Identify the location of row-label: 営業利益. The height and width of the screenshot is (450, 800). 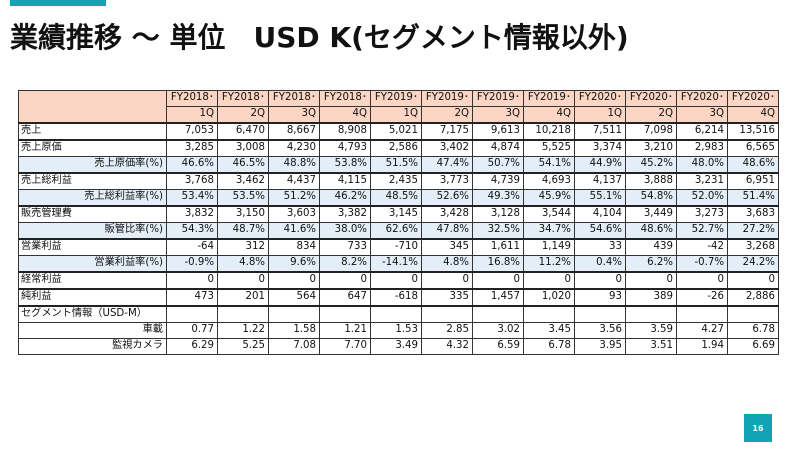
(92, 247).